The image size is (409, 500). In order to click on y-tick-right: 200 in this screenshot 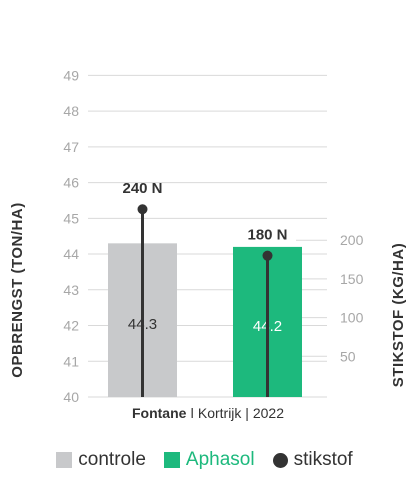, I will do `click(352, 240)`.